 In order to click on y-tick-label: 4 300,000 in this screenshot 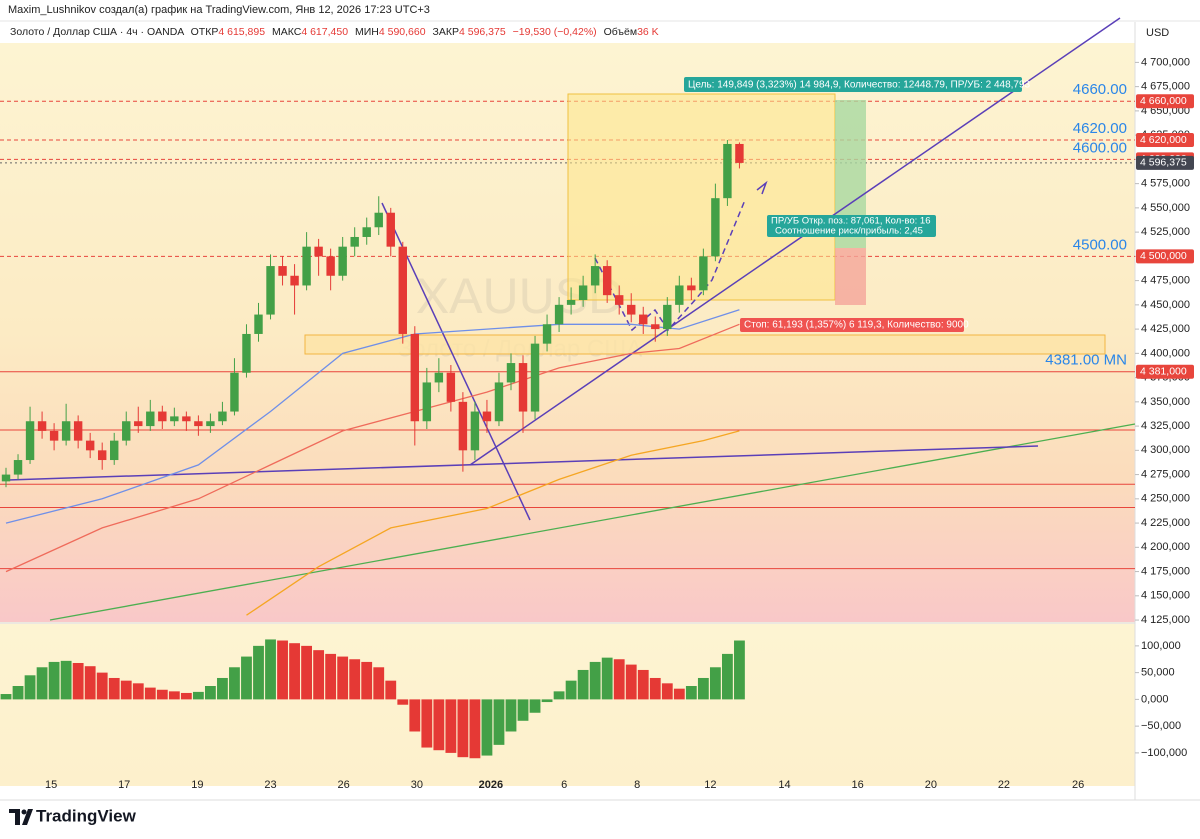, I will do `click(1165, 450)`.